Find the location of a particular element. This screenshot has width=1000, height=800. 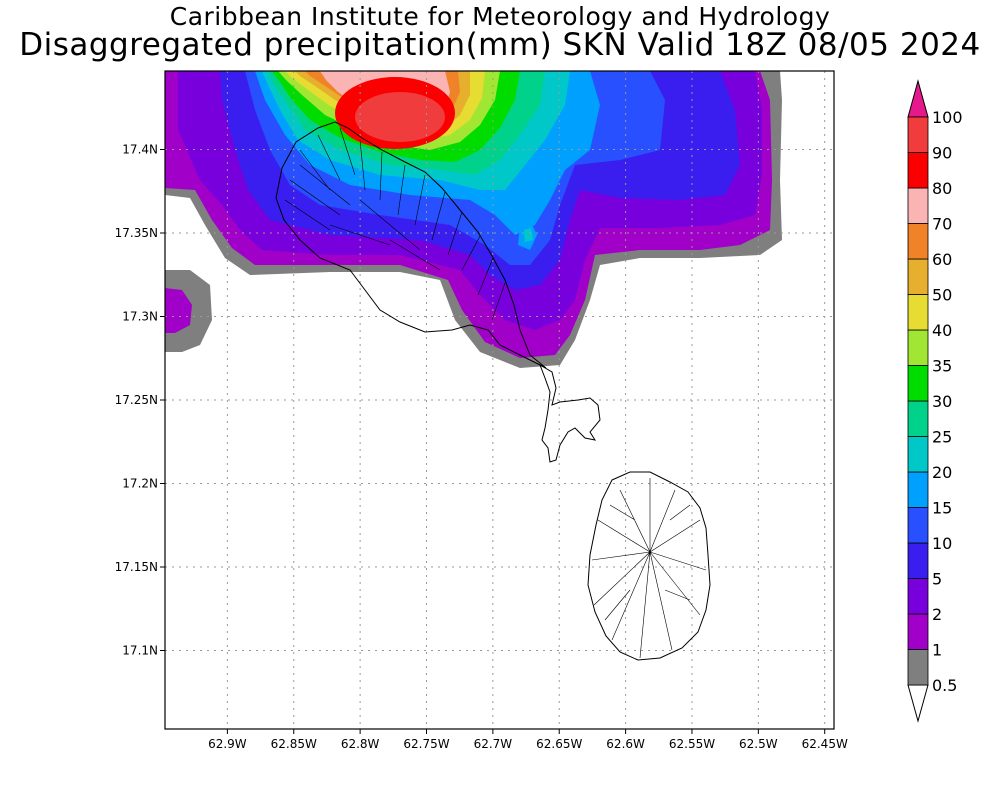

lon-tick-label: 62.65W is located at coordinates (559, 744).